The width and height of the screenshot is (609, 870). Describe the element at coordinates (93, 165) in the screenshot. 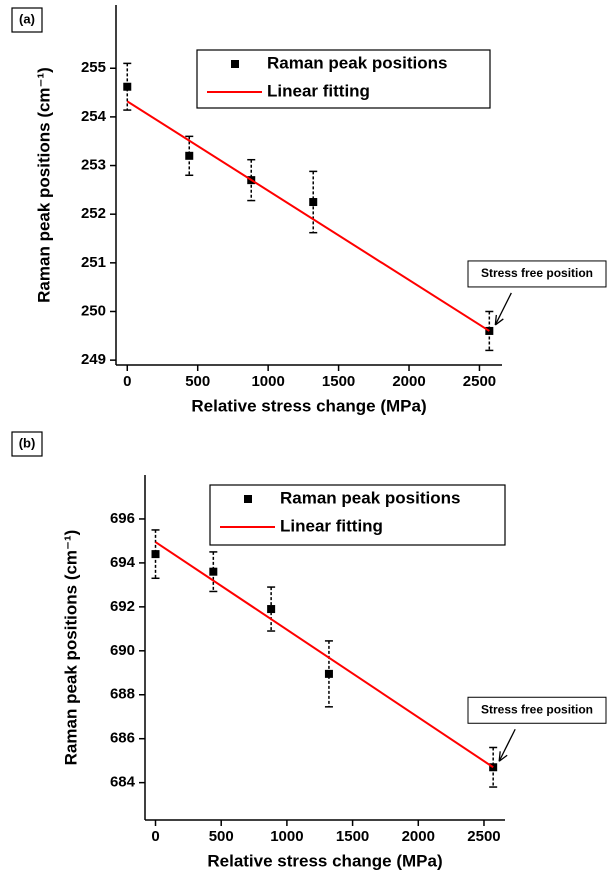

I see `y-tick-label: 253` at that location.